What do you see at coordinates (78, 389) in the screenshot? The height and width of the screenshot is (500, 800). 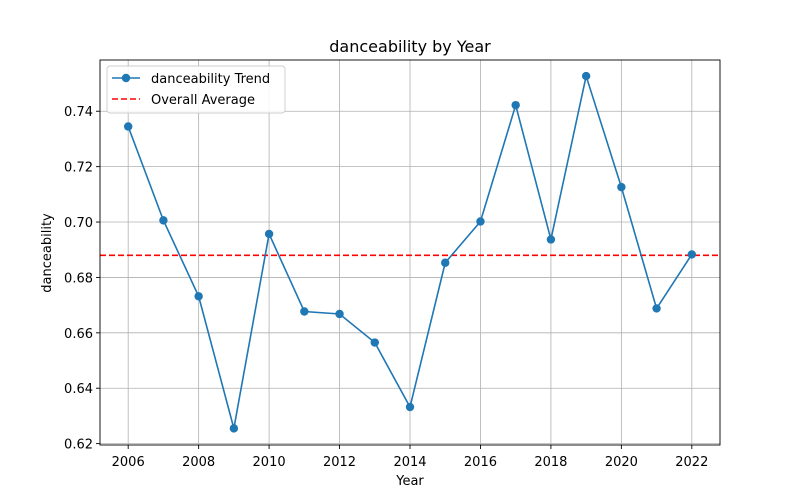 I see `y-tick-label: 0.64` at bounding box center [78, 389].